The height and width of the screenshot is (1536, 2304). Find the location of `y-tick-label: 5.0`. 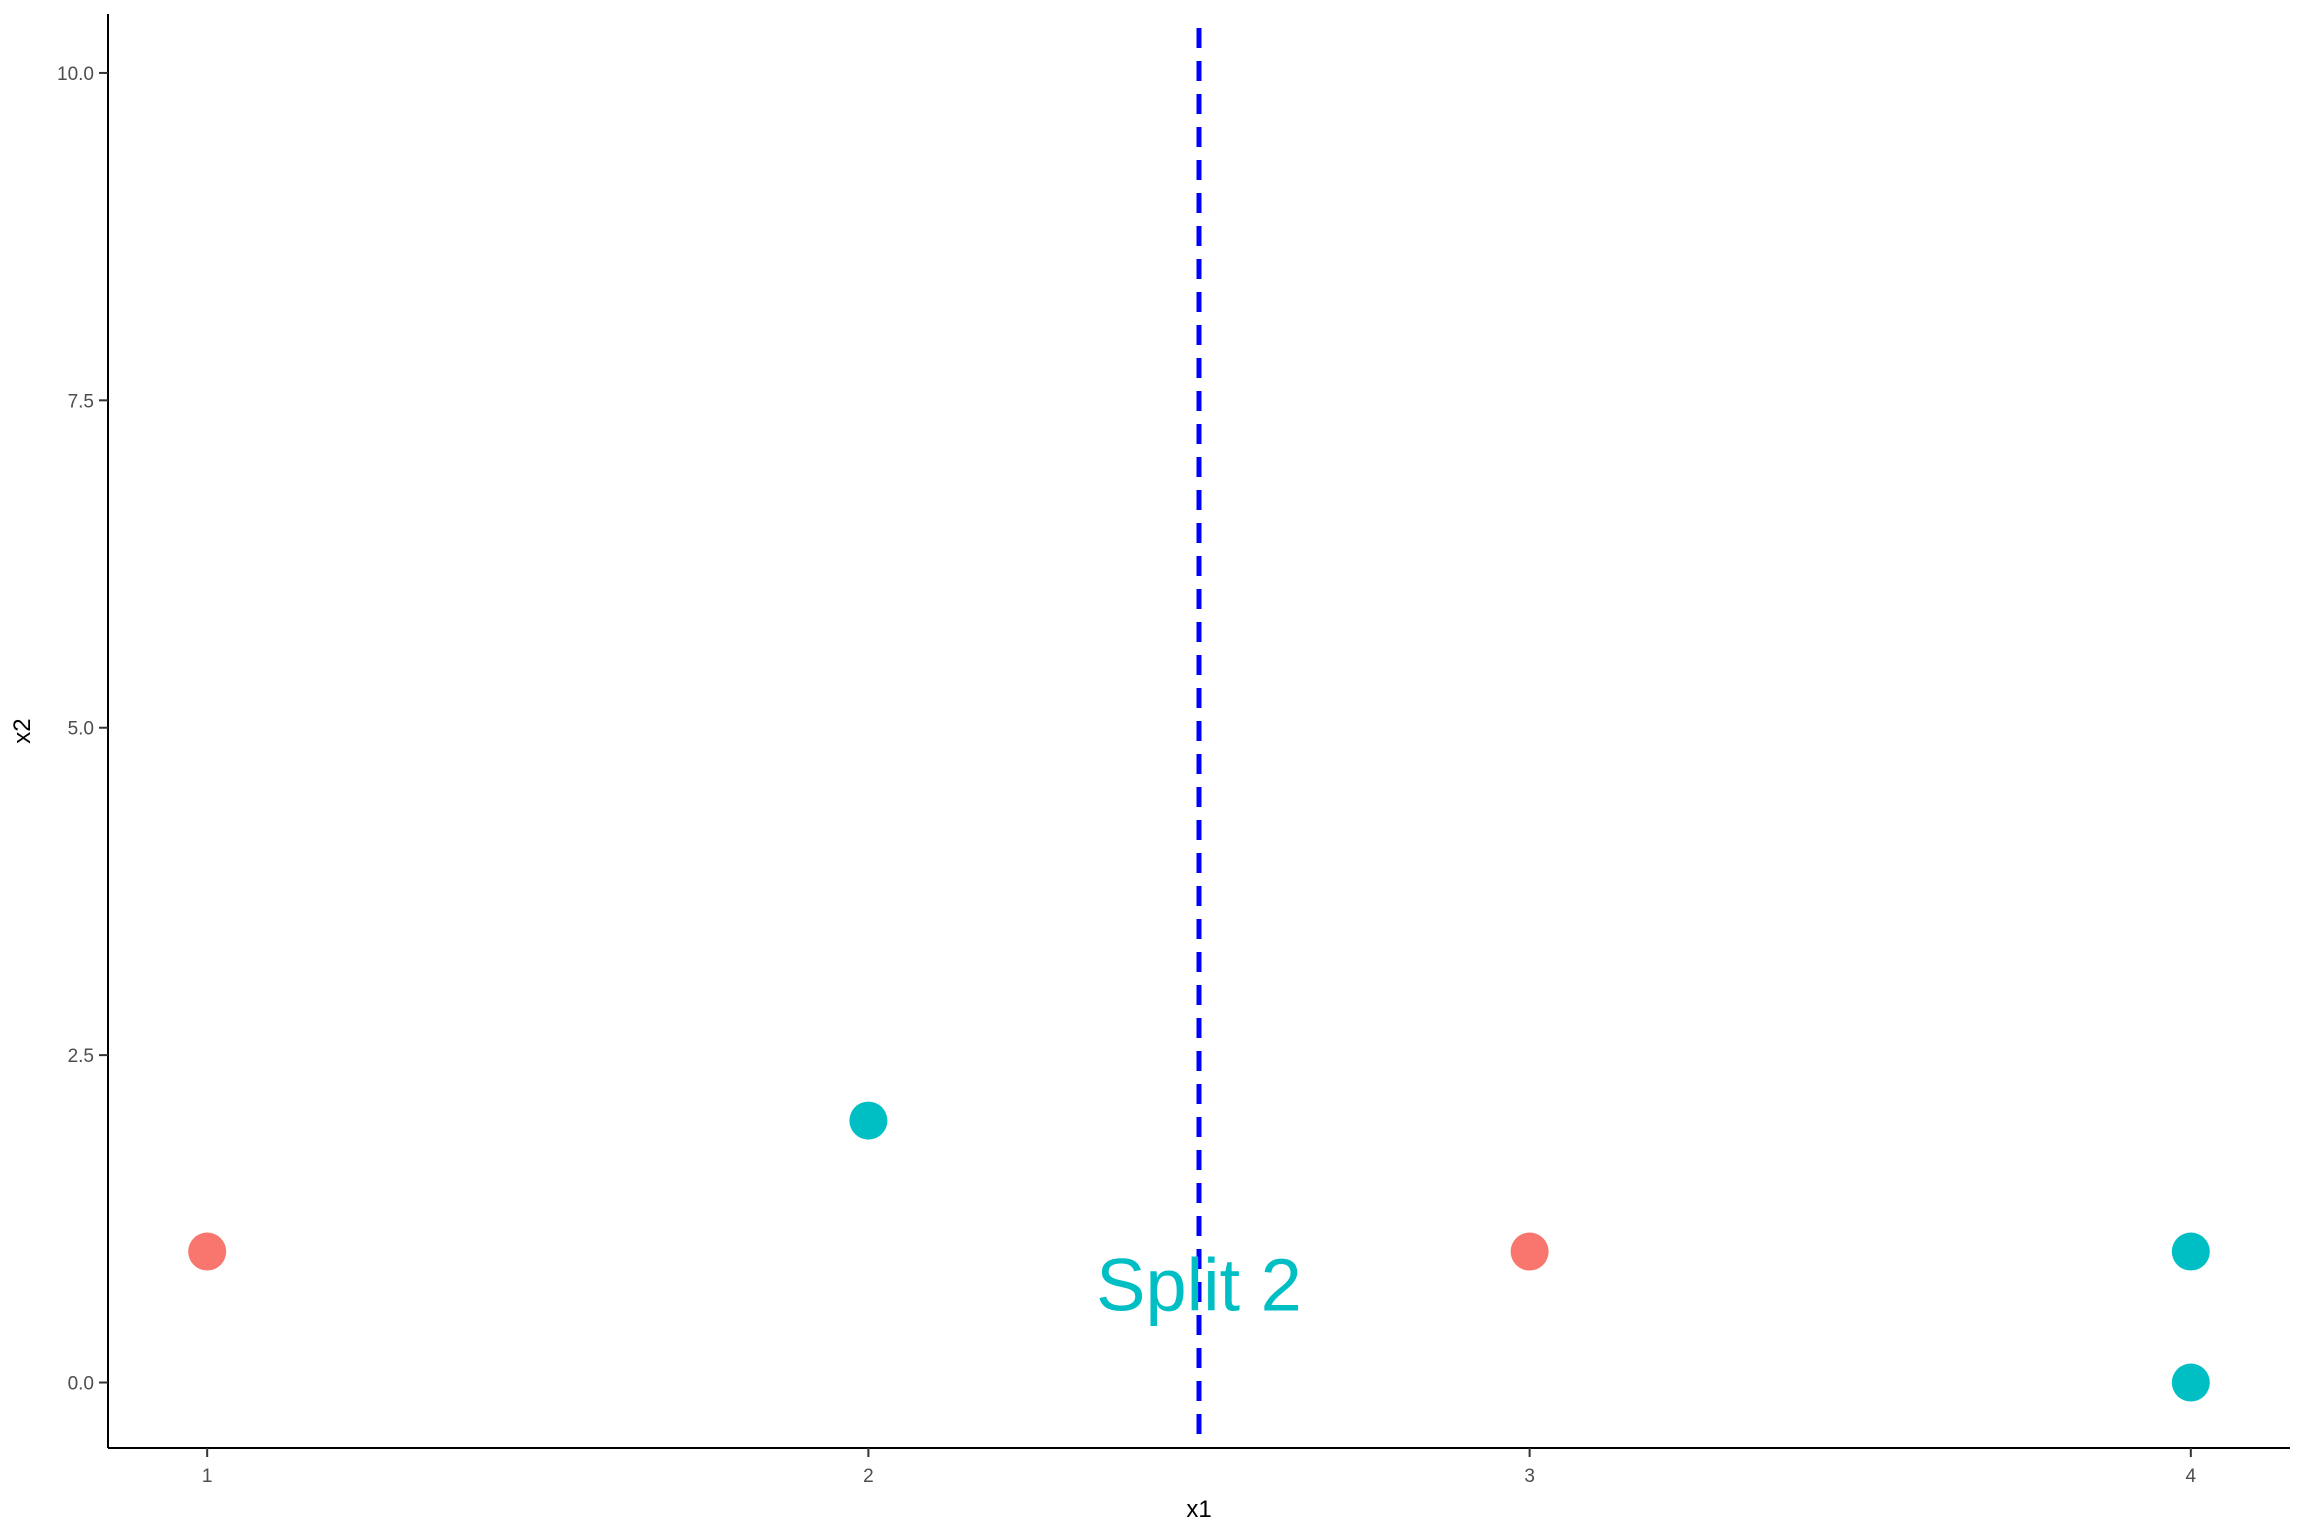

y-tick-label: 5.0 is located at coordinates (81, 729).